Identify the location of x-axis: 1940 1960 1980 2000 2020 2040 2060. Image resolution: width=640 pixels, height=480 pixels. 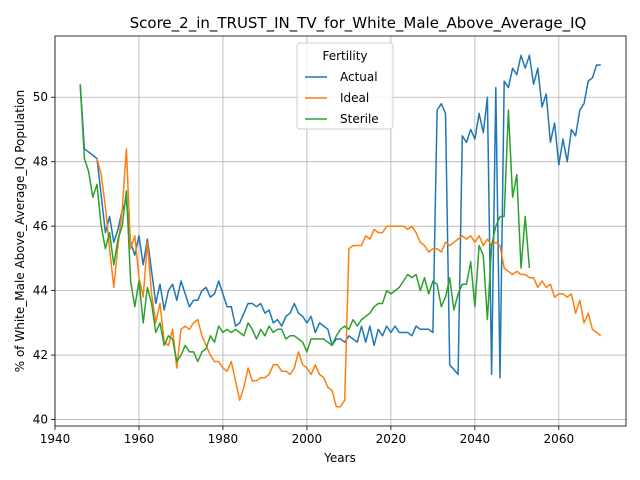
(307, 436).